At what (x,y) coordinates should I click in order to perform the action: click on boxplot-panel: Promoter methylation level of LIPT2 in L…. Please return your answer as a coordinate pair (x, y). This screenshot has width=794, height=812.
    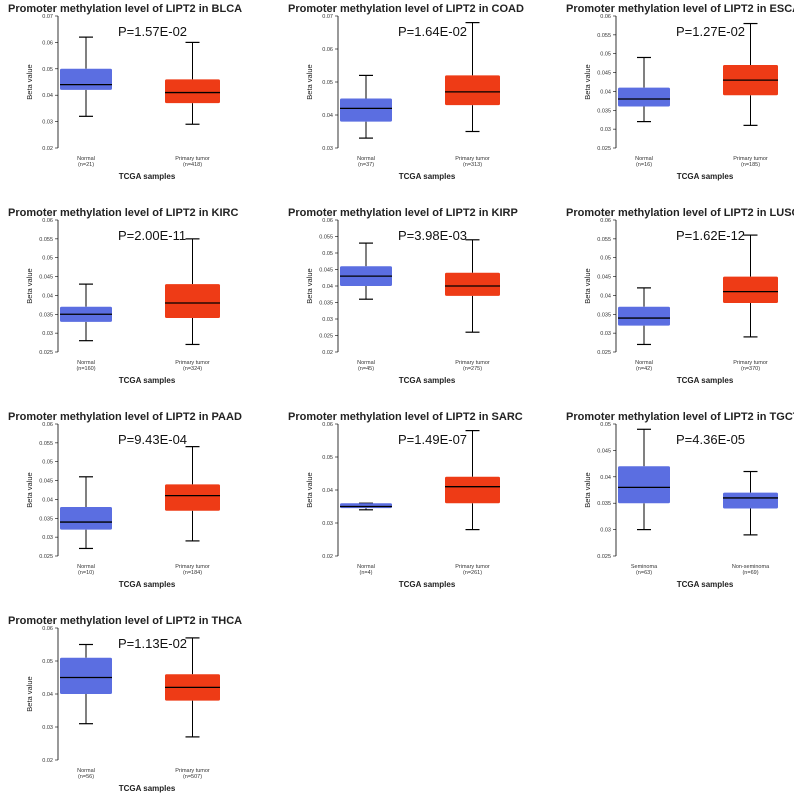
    Looking at the image, I should click on (676, 304).